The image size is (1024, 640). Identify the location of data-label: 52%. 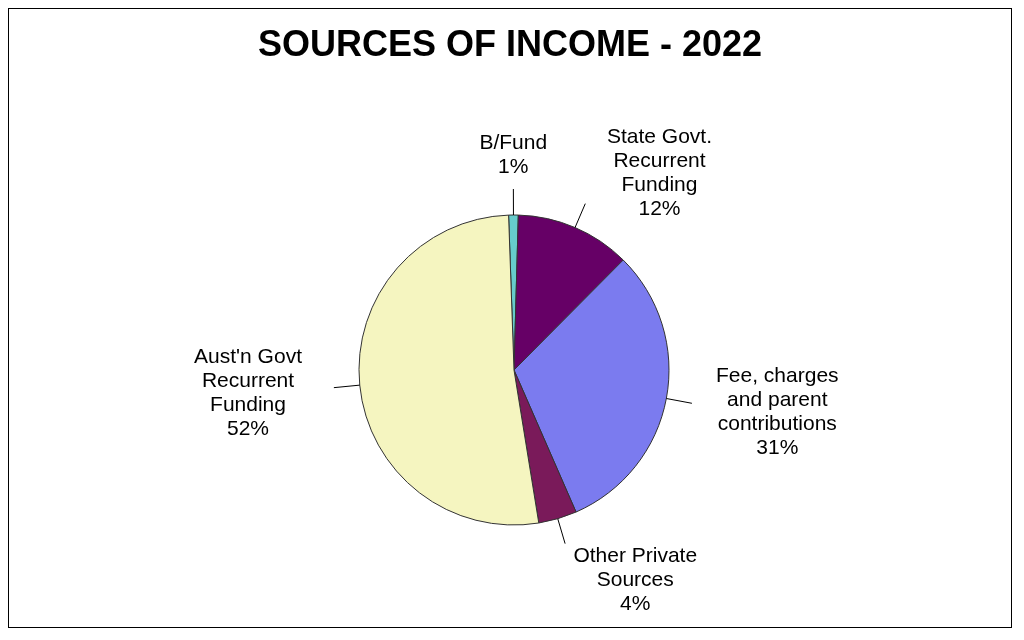
(248, 427).